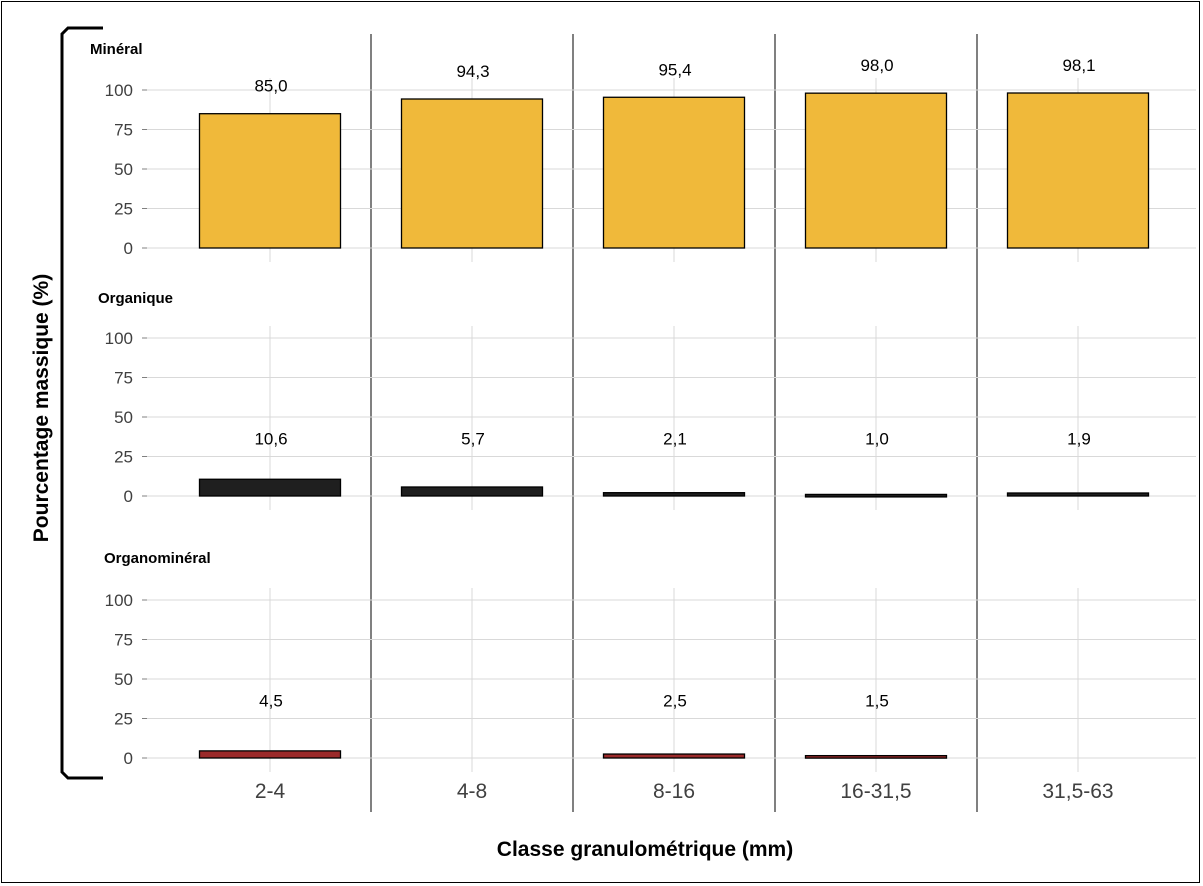 The image size is (1203, 886). What do you see at coordinates (270, 86) in the screenshot?
I see `data-label: 85,0` at bounding box center [270, 86].